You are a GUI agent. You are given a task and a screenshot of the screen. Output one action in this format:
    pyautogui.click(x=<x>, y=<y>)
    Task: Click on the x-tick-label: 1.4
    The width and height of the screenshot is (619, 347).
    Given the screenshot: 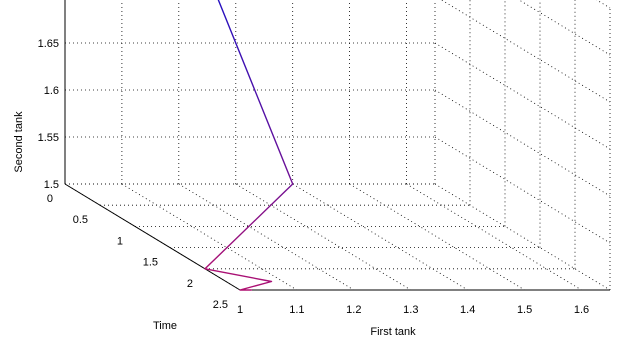 What is the action you would take?
    pyautogui.click(x=467, y=310)
    